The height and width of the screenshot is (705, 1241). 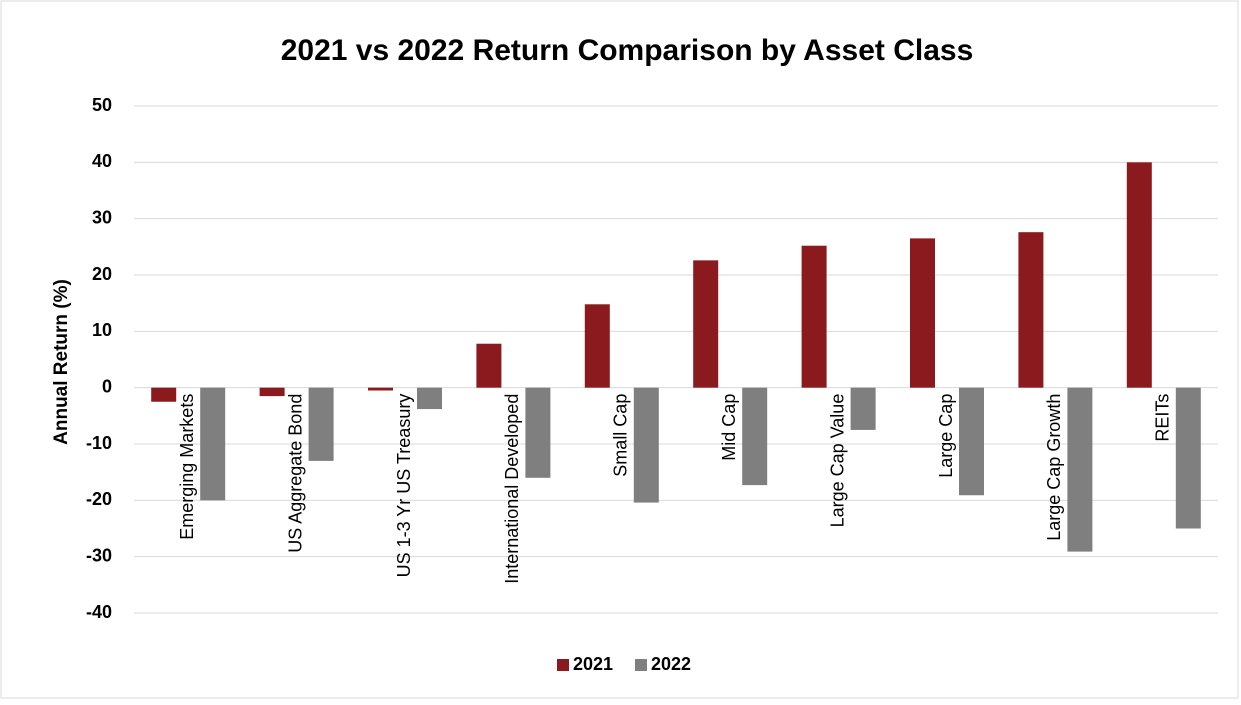 What do you see at coordinates (99, 443) in the screenshot?
I see `y-tick-label: -10` at bounding box center [99, 443].